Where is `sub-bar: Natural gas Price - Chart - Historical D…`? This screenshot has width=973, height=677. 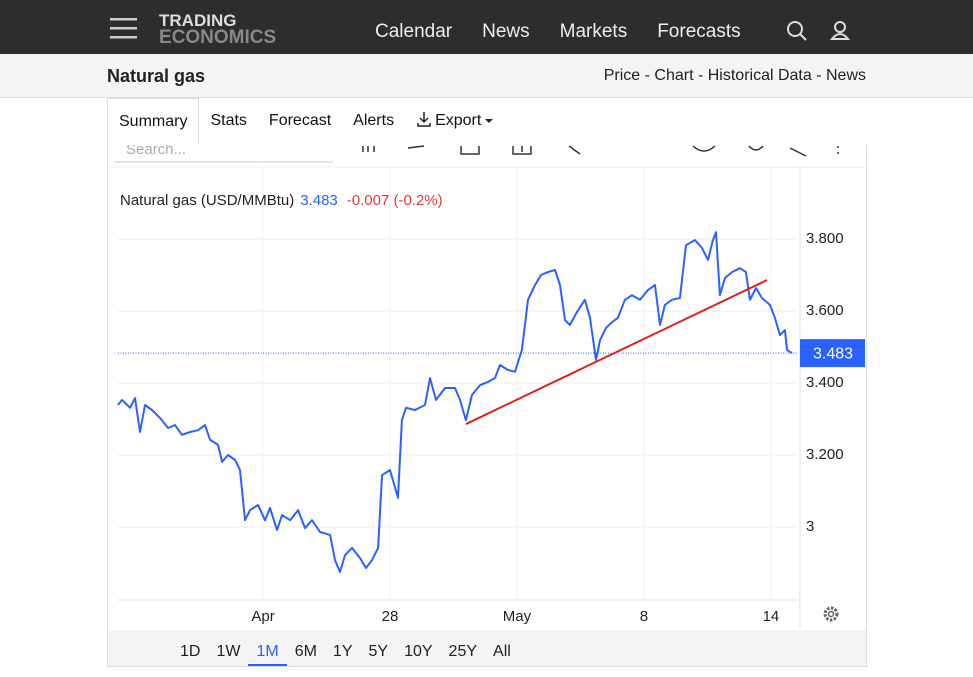 sub-bar: Natural gas Price - Chart - Historical D… is located at coordinates (486, 76).